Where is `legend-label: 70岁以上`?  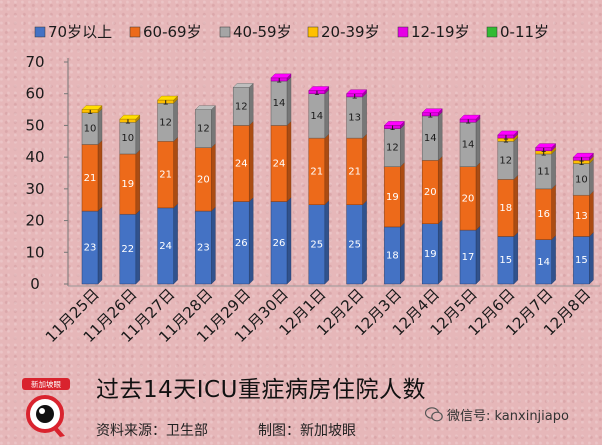
legend-label: 70岁以上 is located at coordinates (80, 32).